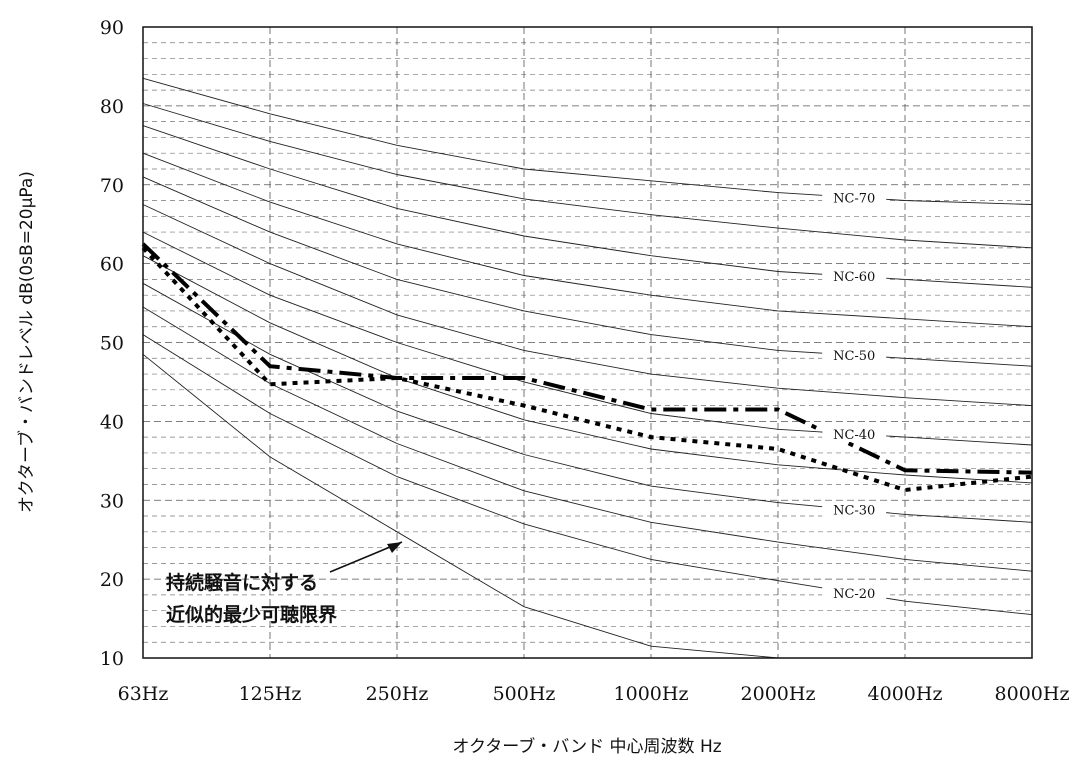  I want to click on nc-label-nc-60: NC-60, so click(854, 277).